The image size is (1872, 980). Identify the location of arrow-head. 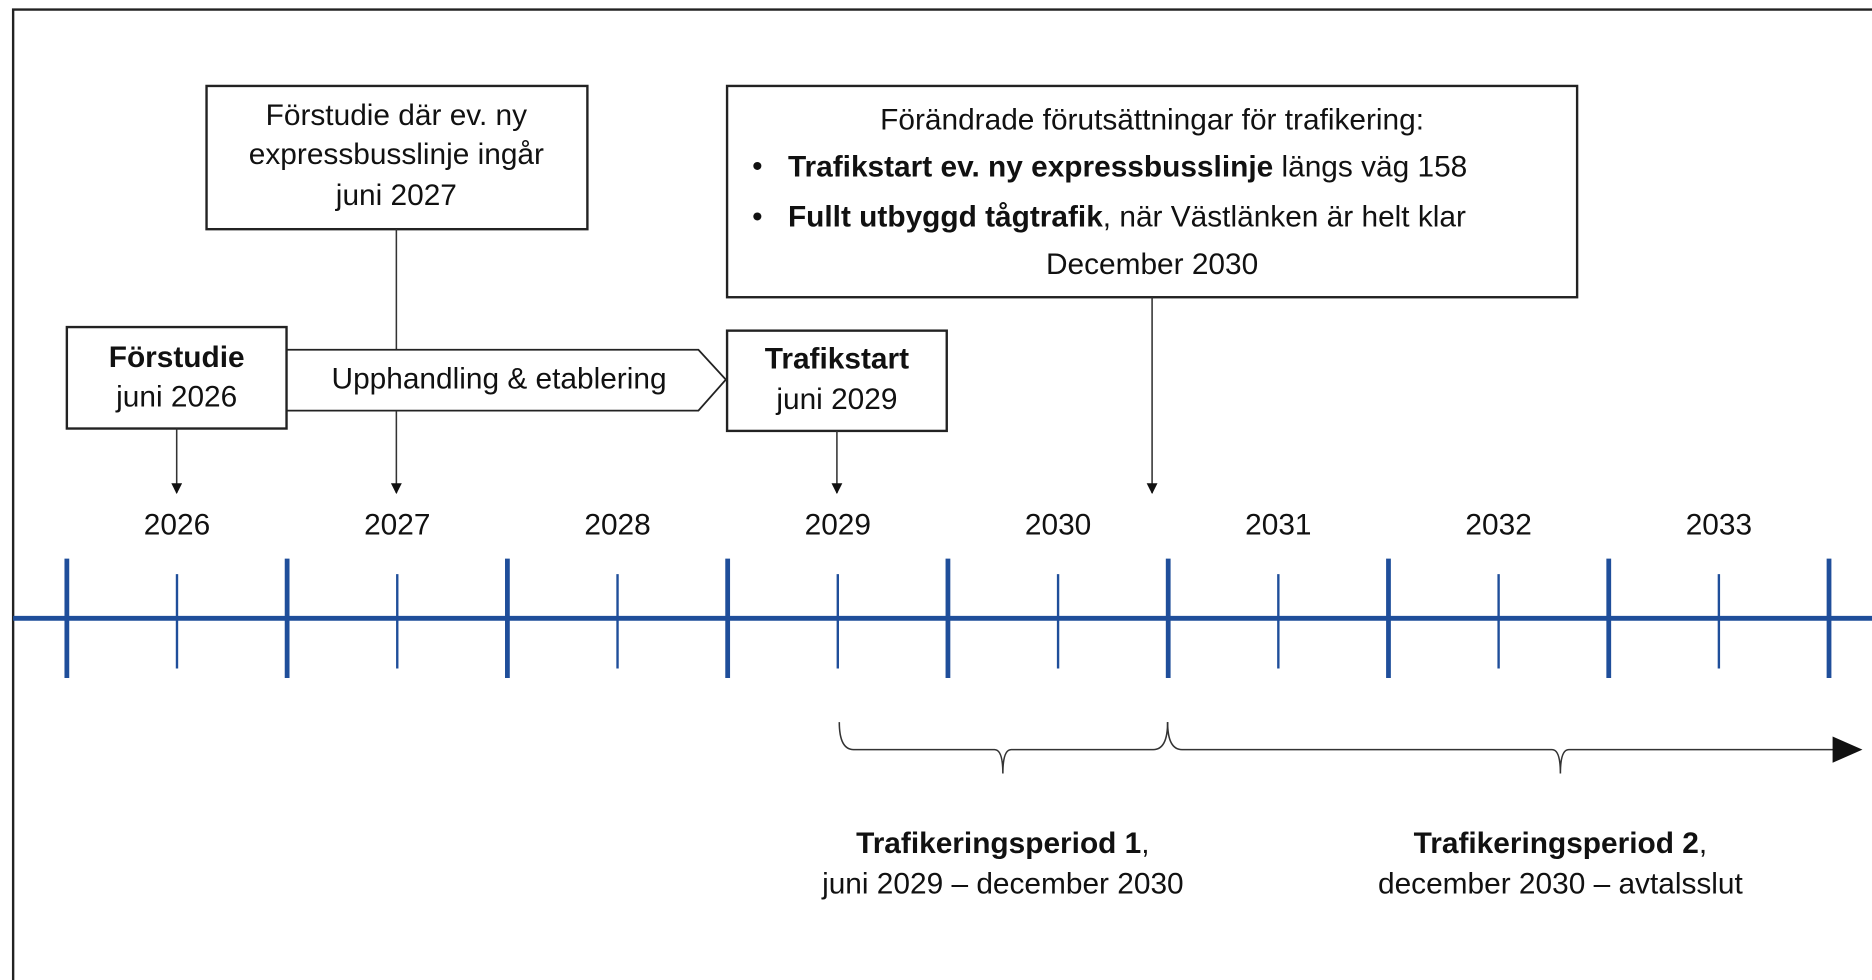
(1847, 749).